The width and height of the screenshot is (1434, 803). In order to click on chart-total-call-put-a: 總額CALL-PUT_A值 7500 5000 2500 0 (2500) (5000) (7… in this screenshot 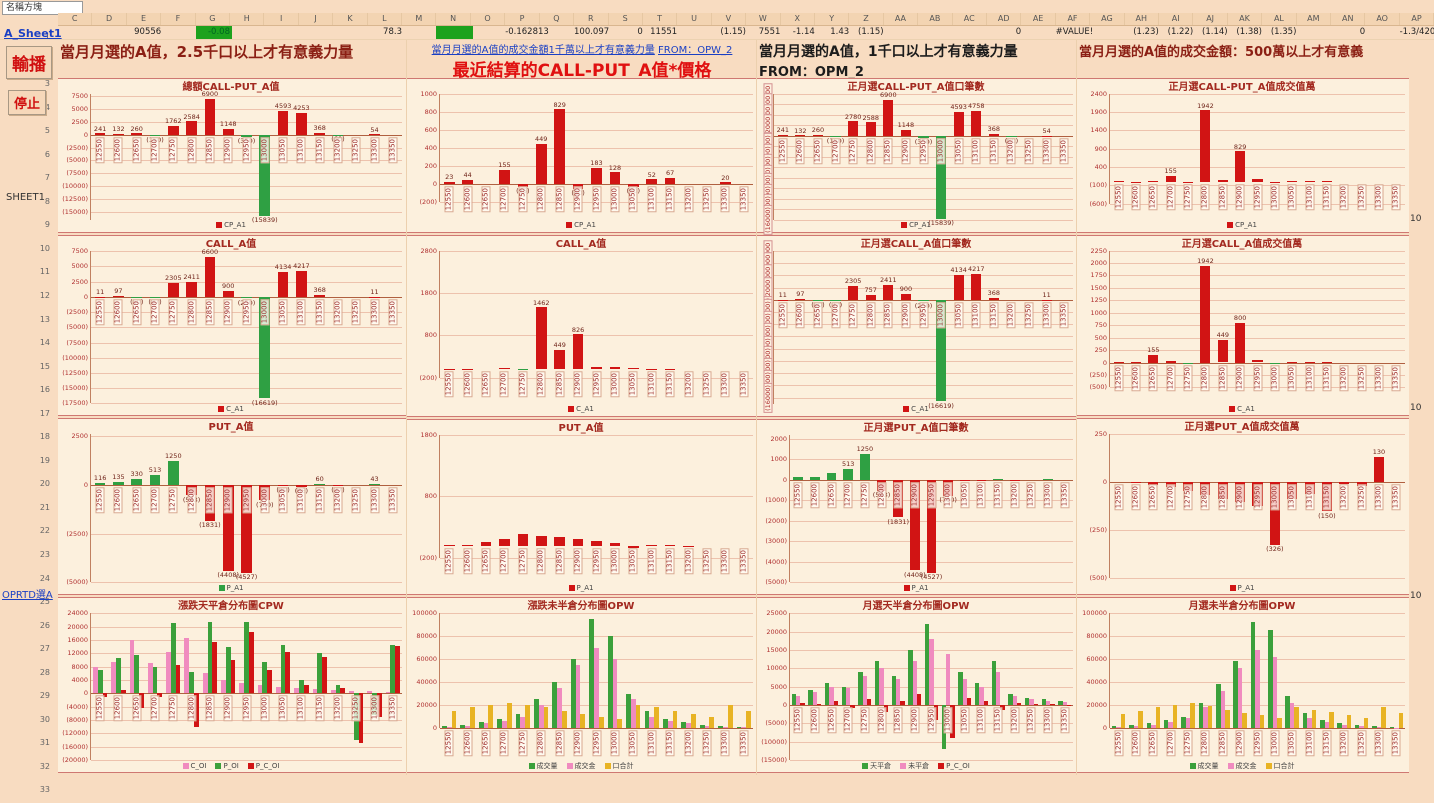, I will do `click(232, 155)`.